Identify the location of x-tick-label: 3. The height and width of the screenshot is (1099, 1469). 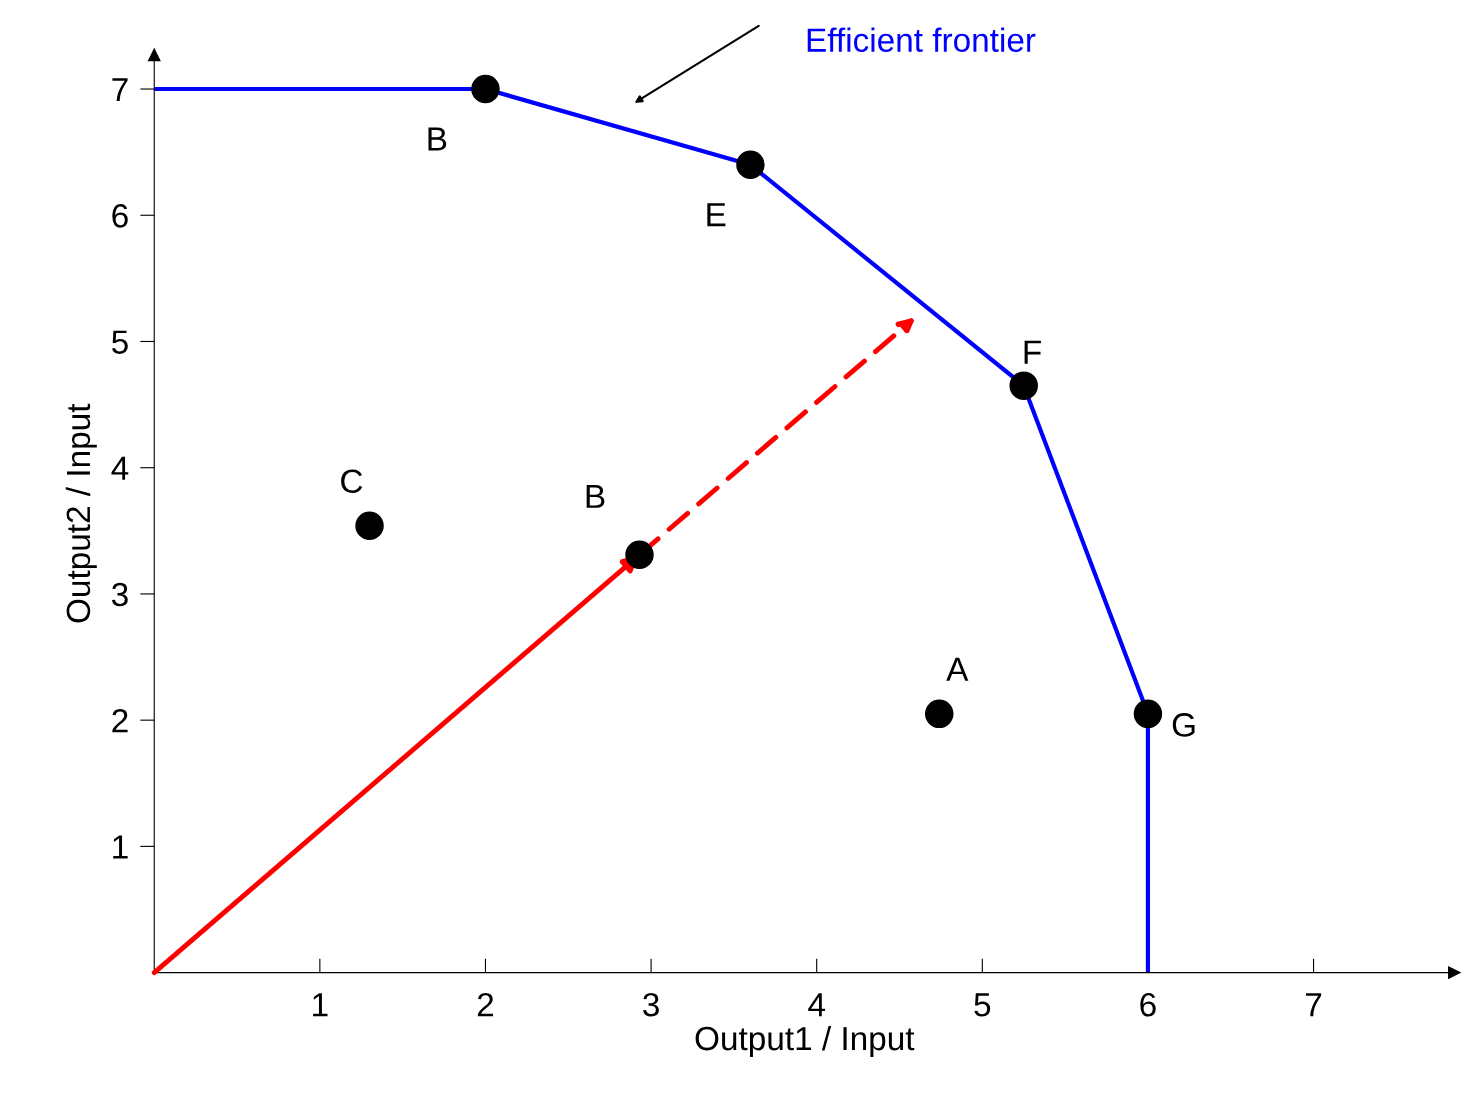
(651, 1004).